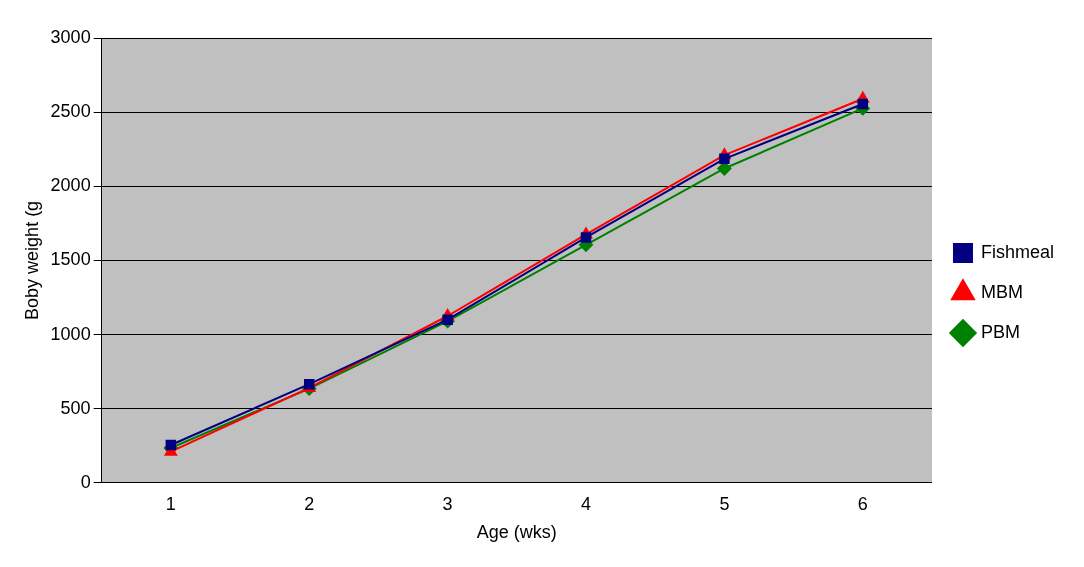  What do you see at coordinates (70, 36) in the screenshot?
I see `y-tick-label: 3000` at bounding box center [70, 36].